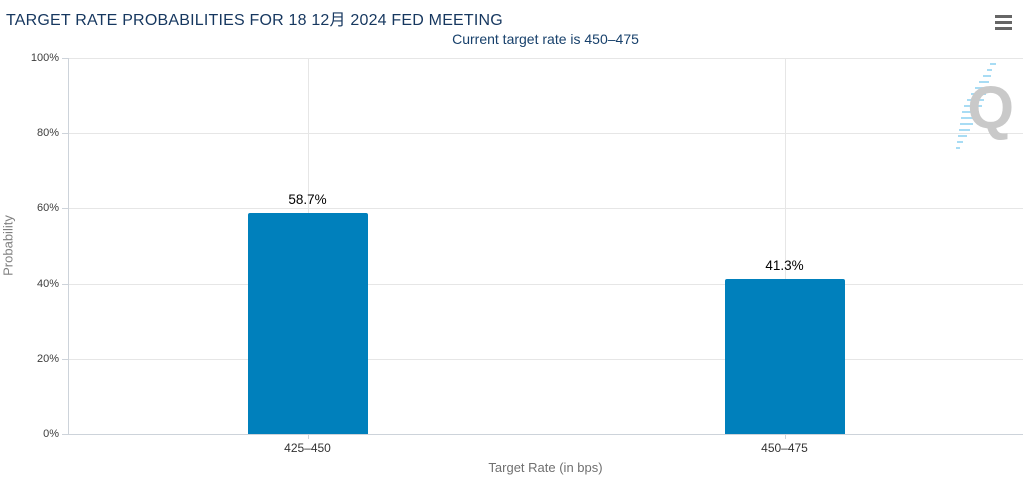  I want to click on y-tick-label: 40%, so click(47, 283).